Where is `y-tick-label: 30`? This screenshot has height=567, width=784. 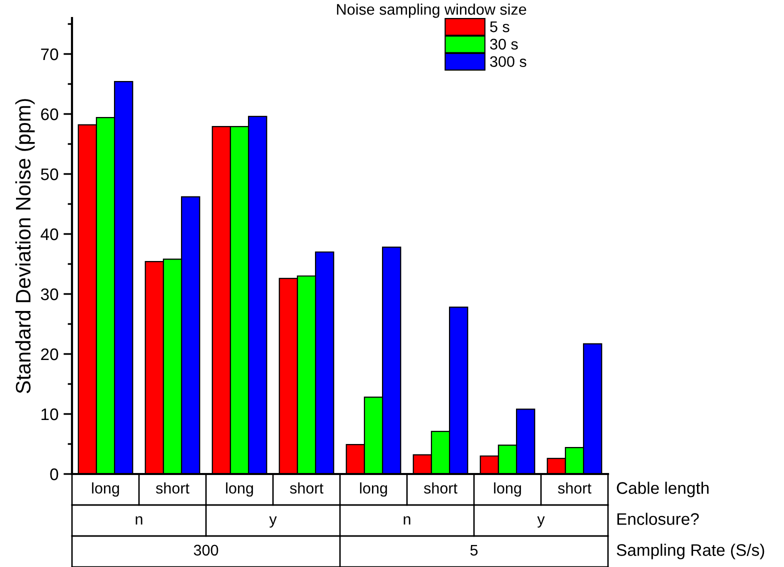
y-tick-label: 30 is located at coordinates (49, 294).